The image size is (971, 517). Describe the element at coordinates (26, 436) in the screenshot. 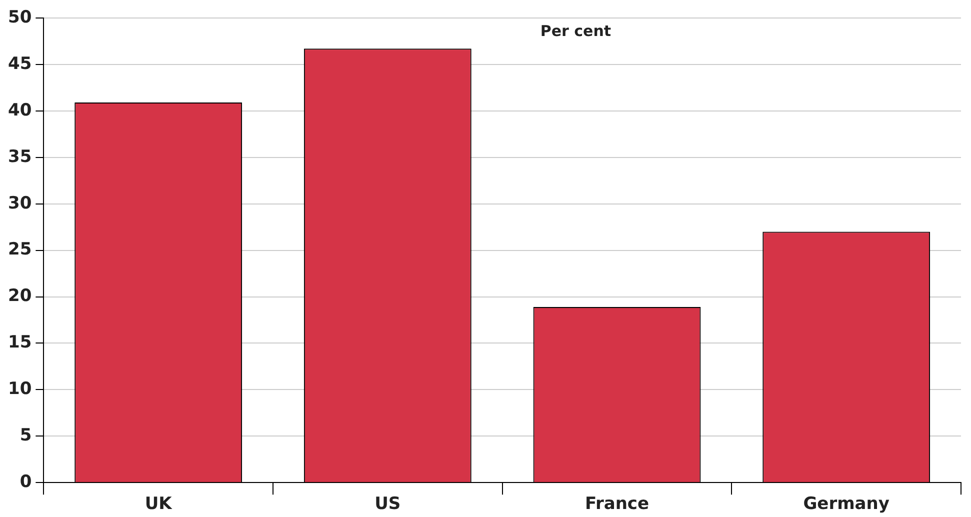

I see `y-tick-label: 5` at that location.